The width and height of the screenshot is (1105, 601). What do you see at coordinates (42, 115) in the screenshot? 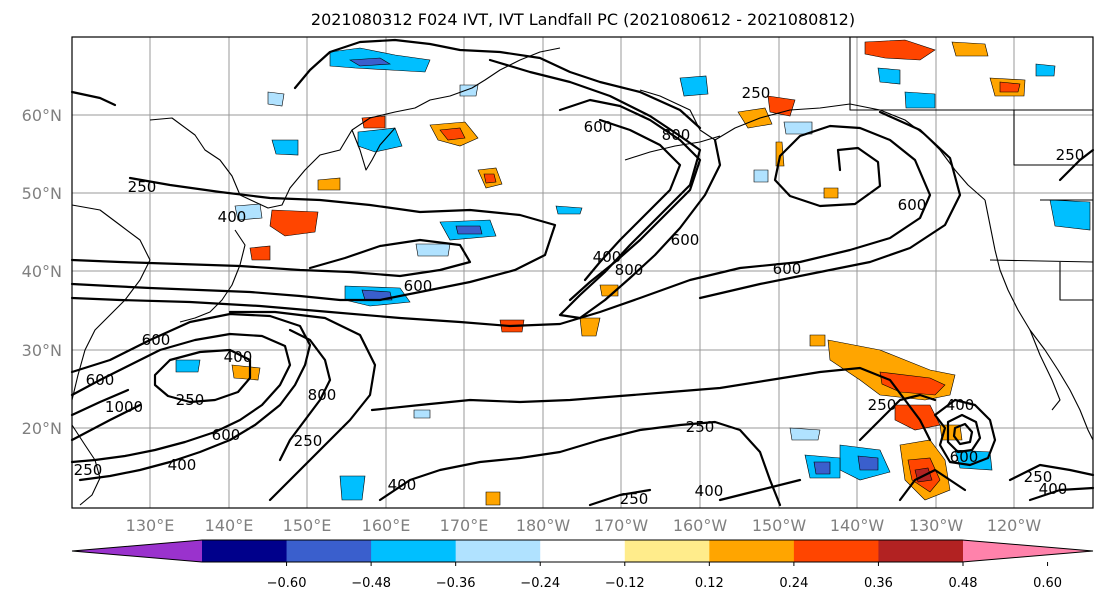
I see `lat-label: 60°N` at bounding box center [42, 115].